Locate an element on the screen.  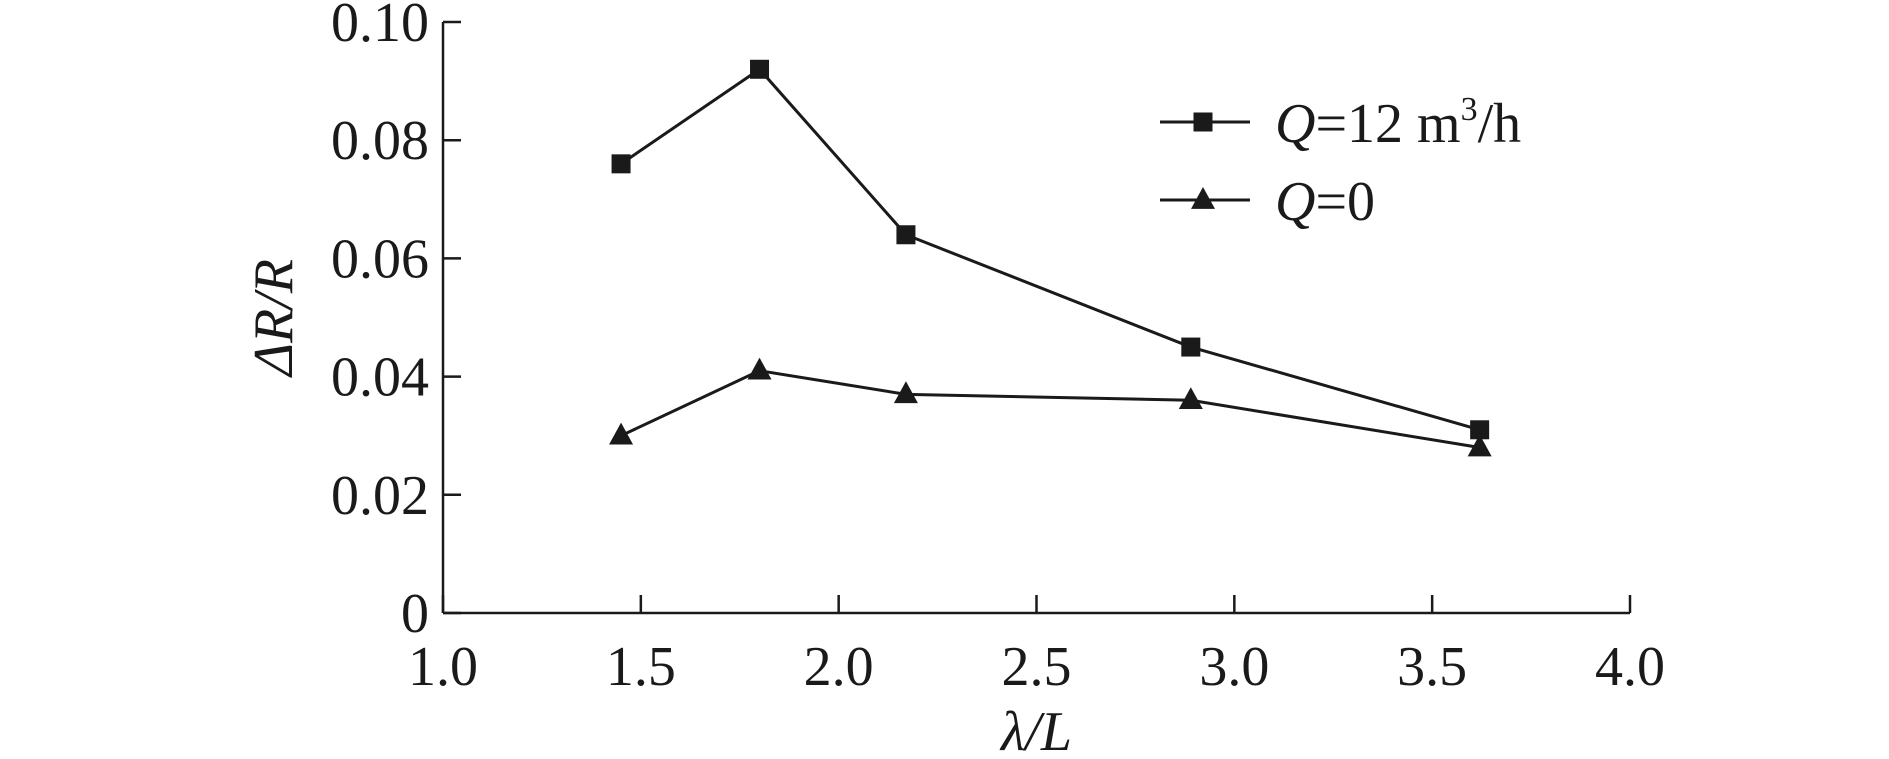
legend-item: Q=0 is located at coordinates (1267, 202).